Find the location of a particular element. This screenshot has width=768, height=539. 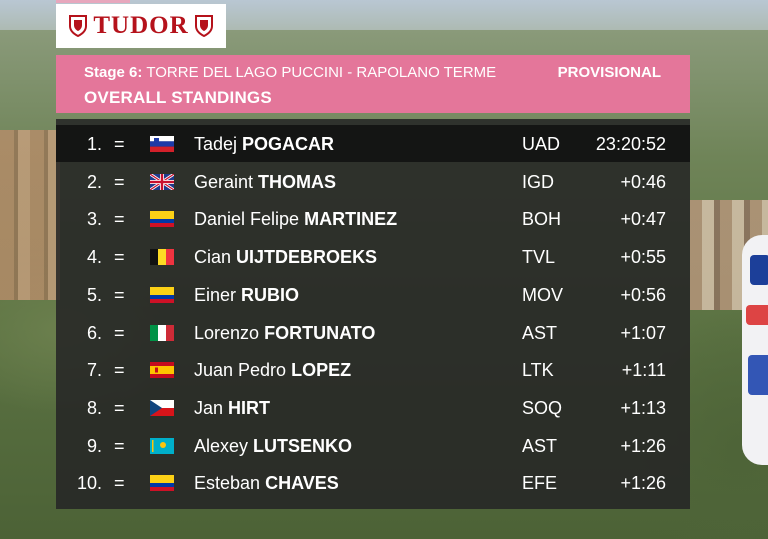

rider-last-name: POGACAR is located at coordinates (288, 144).